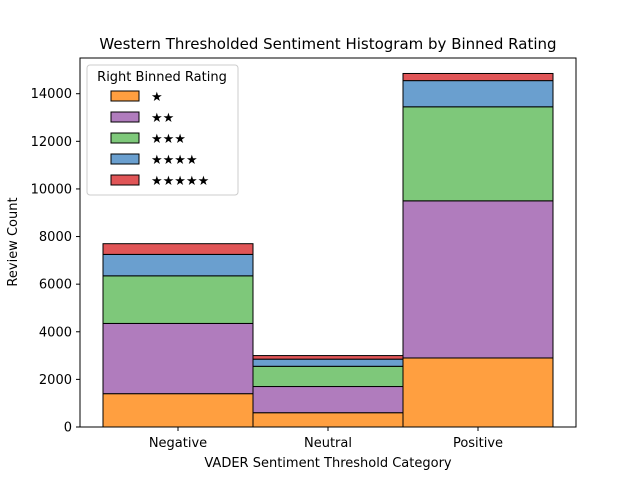 Image resolution: width=640 pixels, height=480 pixels. I want to click on y-tick-label: 8000, so click(55, 237).